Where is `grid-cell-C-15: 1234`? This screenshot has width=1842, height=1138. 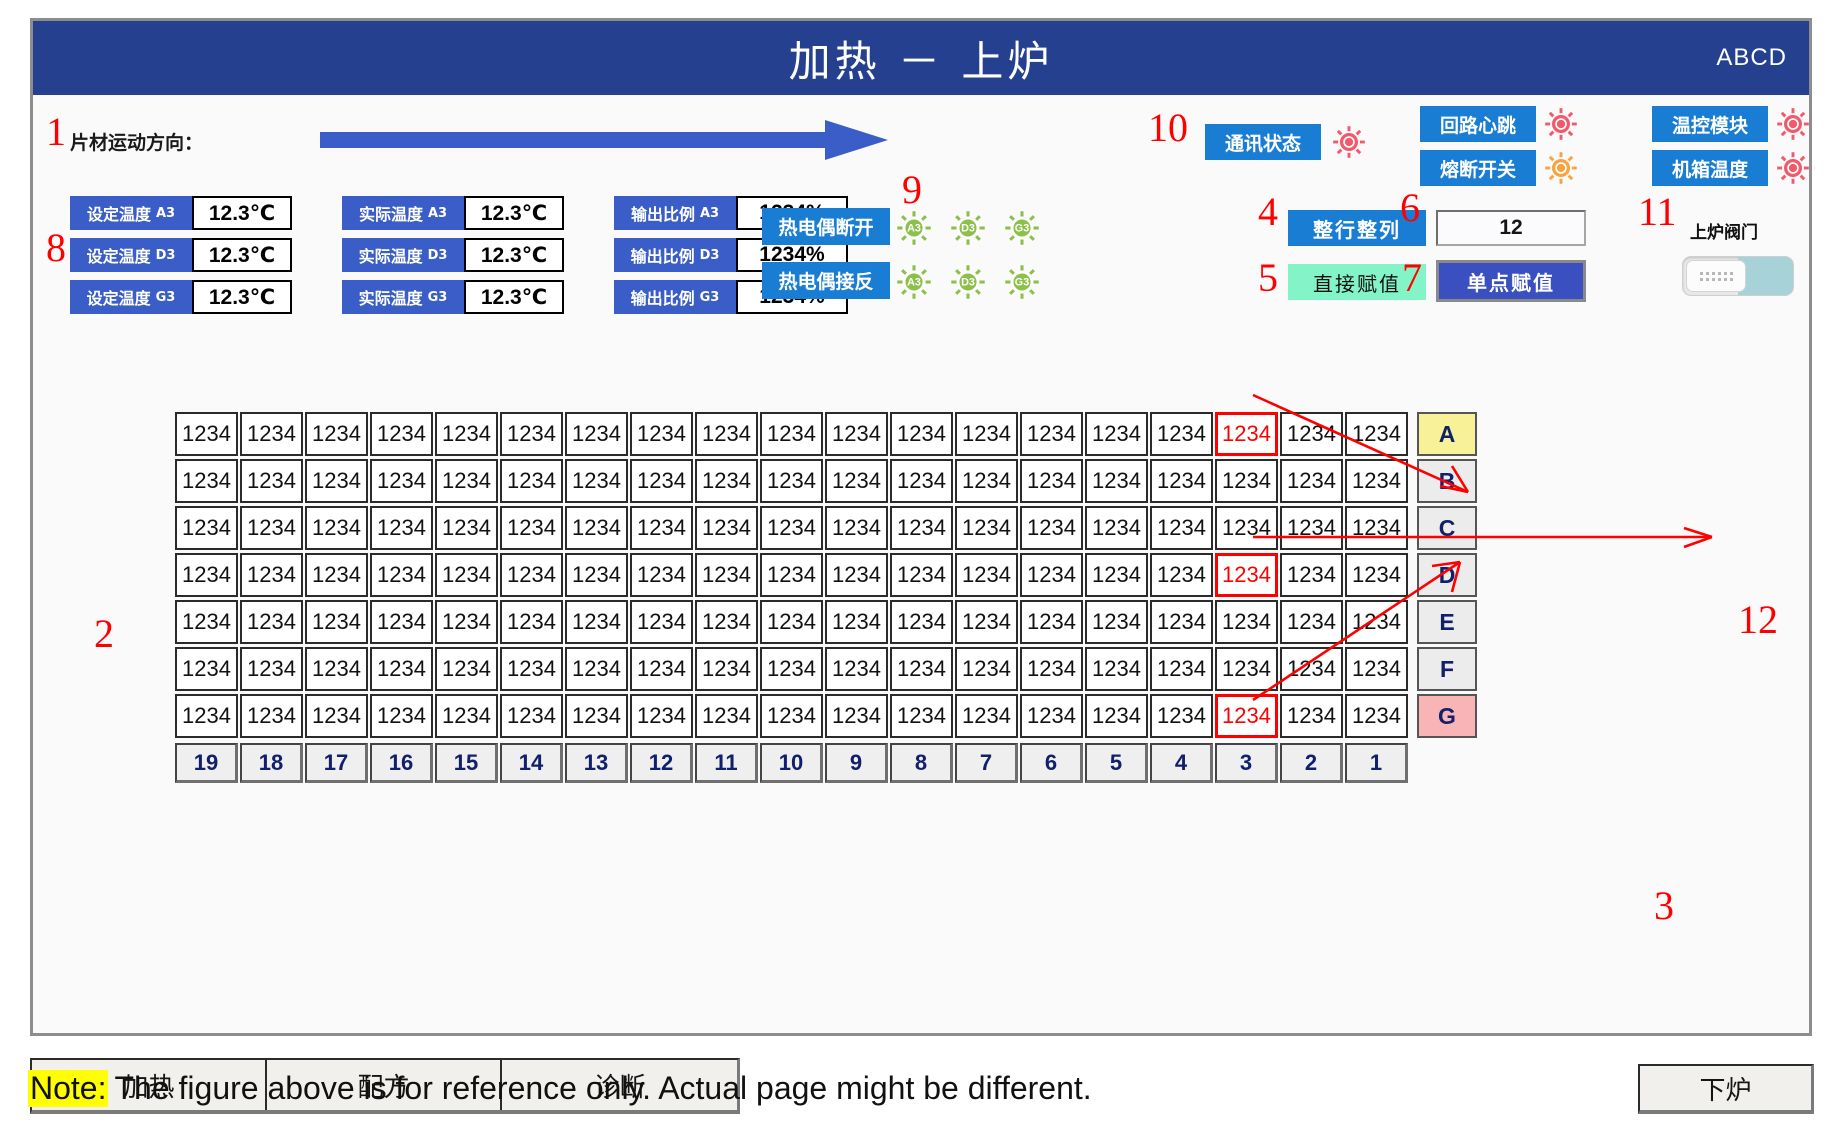 grid-cell-C-15: 1234 is located at coordinates (466, 528).